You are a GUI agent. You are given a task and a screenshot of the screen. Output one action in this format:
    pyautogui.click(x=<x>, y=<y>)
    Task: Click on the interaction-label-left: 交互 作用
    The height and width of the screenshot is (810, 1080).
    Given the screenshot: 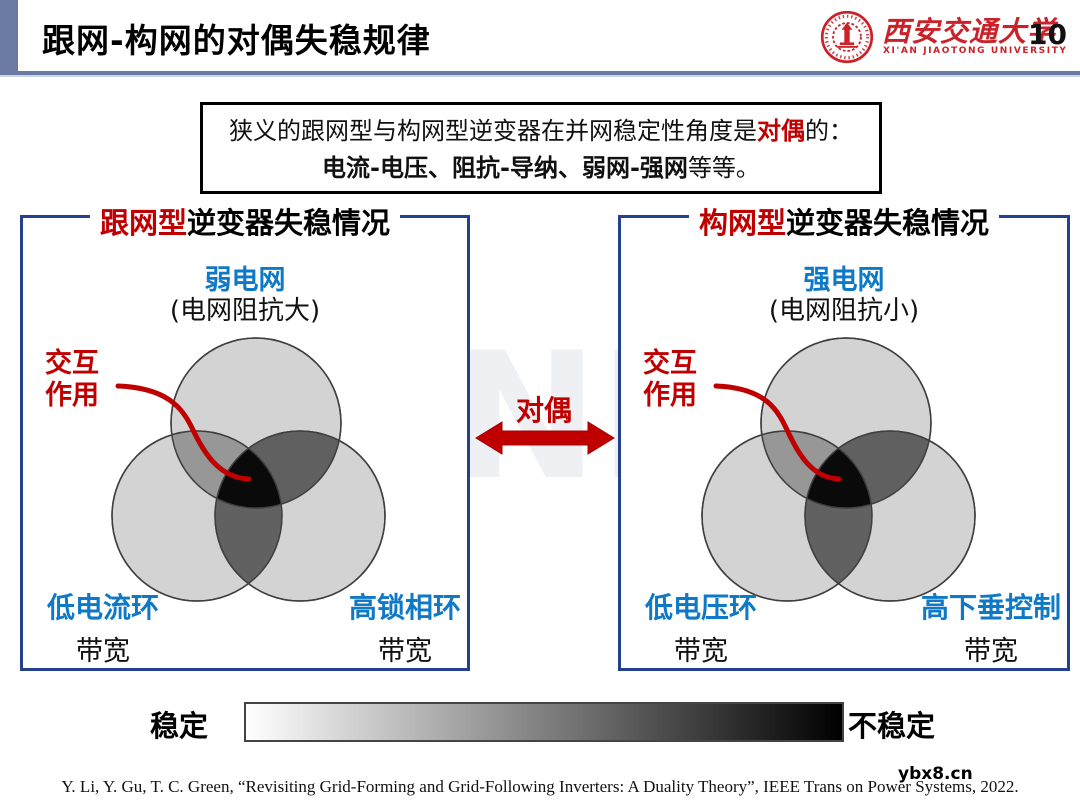 What is the action you would take?
    pyautogui.click(x=72, y=380)
    